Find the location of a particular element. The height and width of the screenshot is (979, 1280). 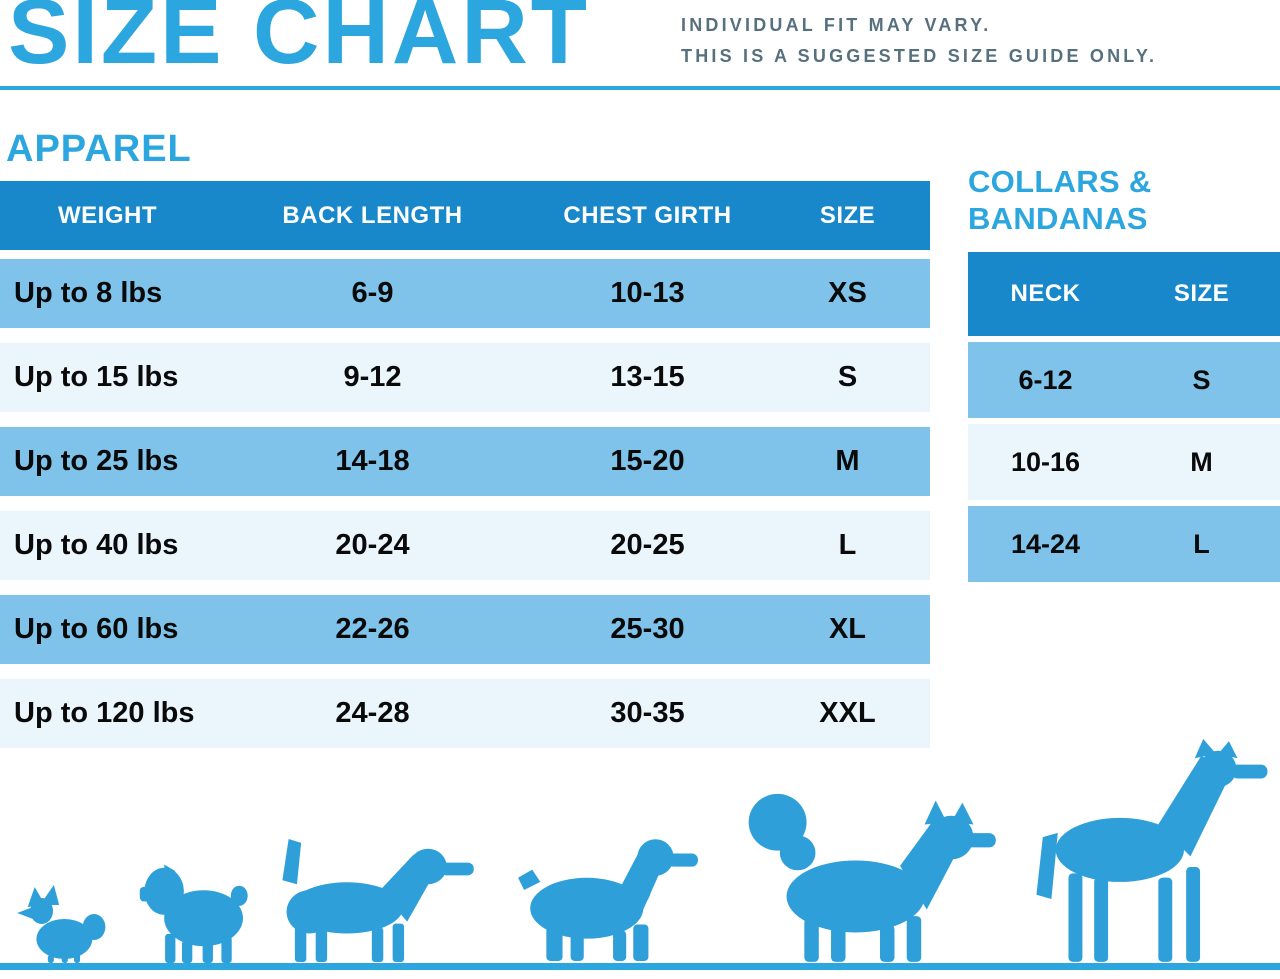

table-row-s: Up to 15 lbs 9-12 13-15 S is located at coordinates (465, 377).